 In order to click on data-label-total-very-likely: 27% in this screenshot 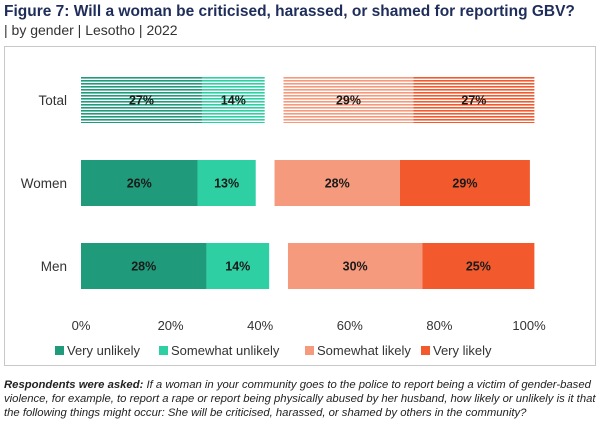, I will do `click(473, 101)`.